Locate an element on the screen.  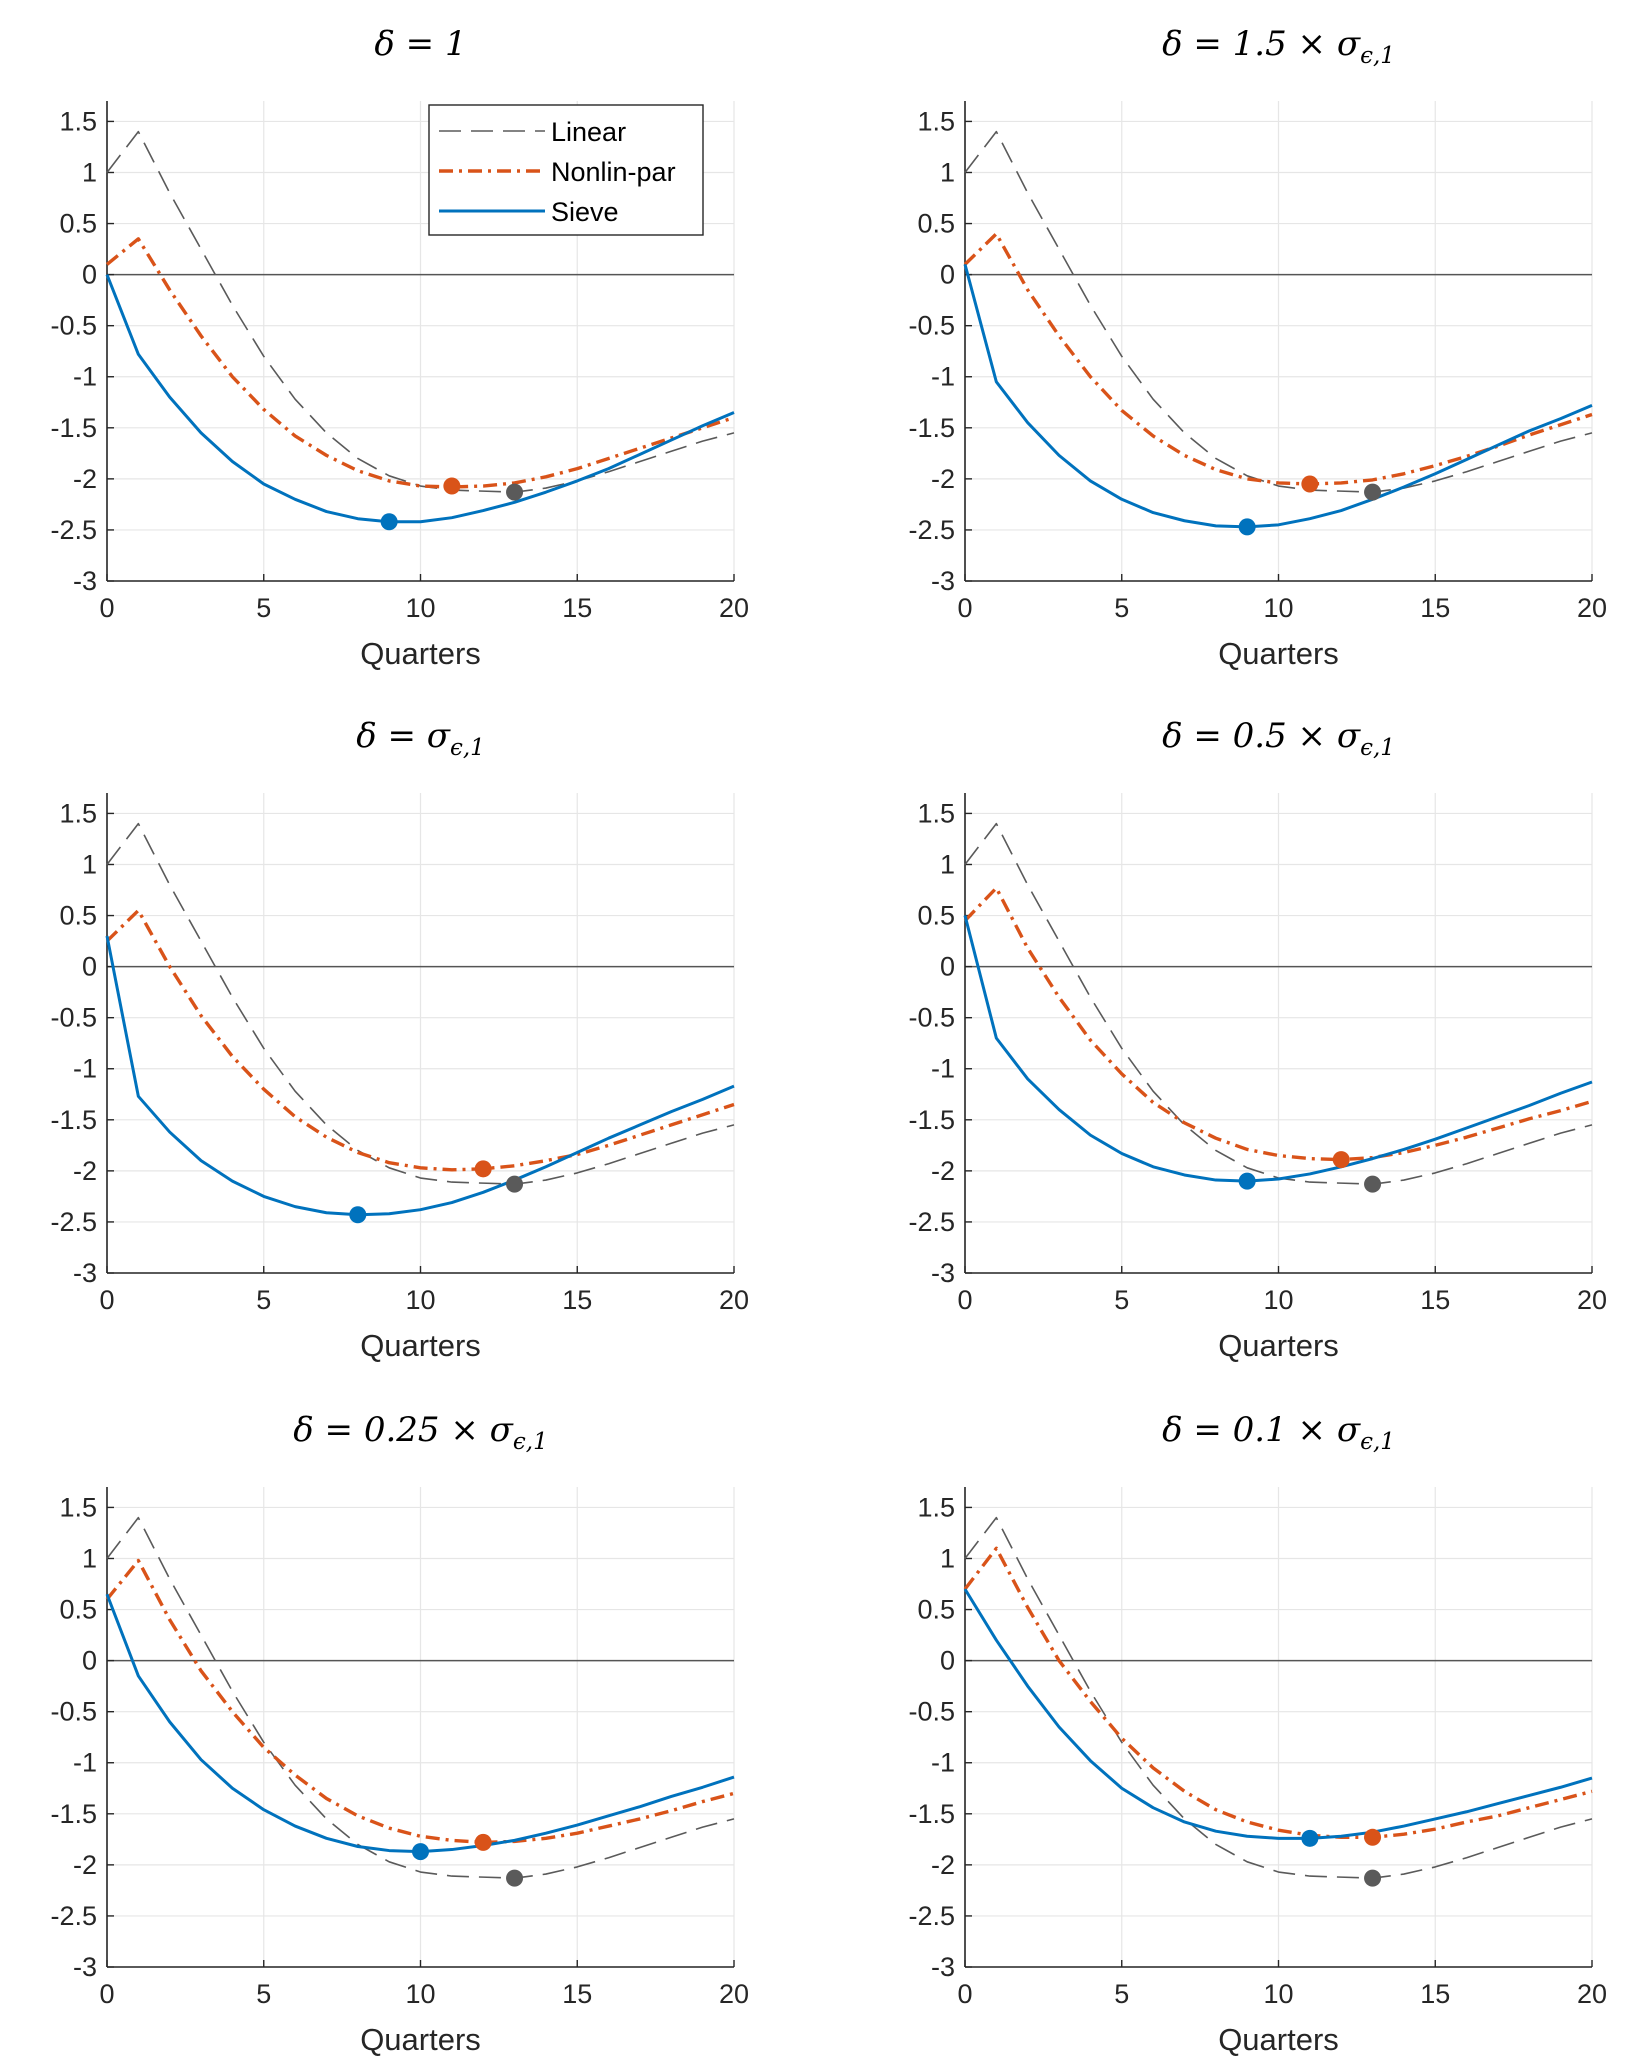
series-min-marker-nonlin is located at coordinates (1341, 1160).